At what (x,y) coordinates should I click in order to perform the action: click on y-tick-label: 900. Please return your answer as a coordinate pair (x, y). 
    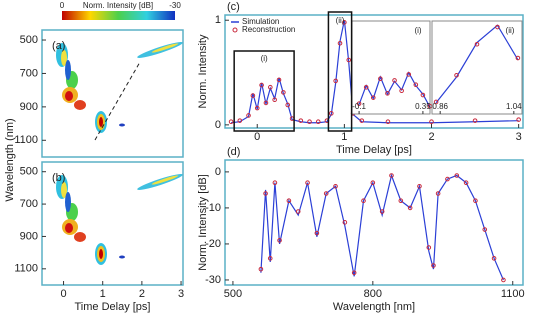
    Looking at the image, I should click on (29, 236).